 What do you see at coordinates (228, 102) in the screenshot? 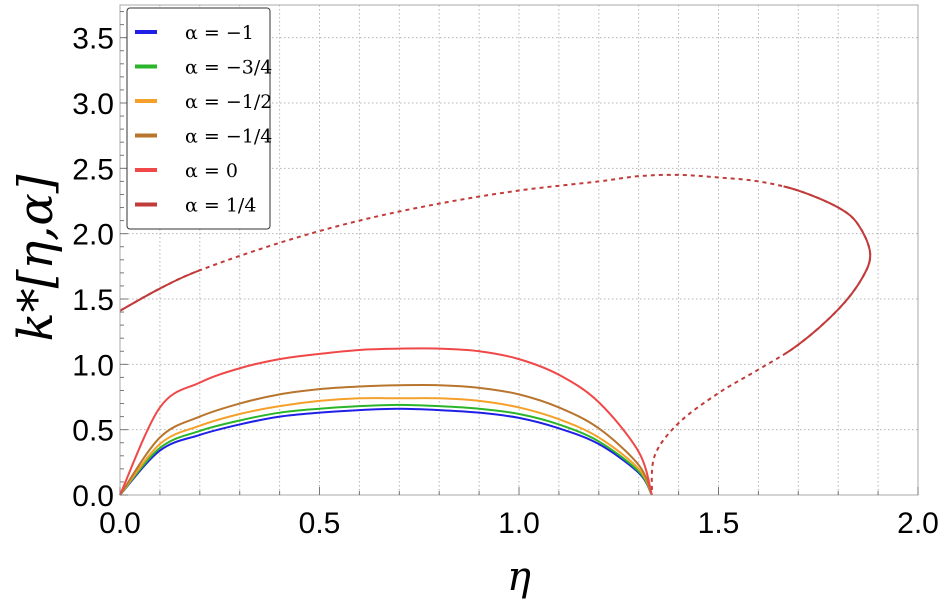
I see `legend-label: α = −1/2` at bounding box center [228, 102].